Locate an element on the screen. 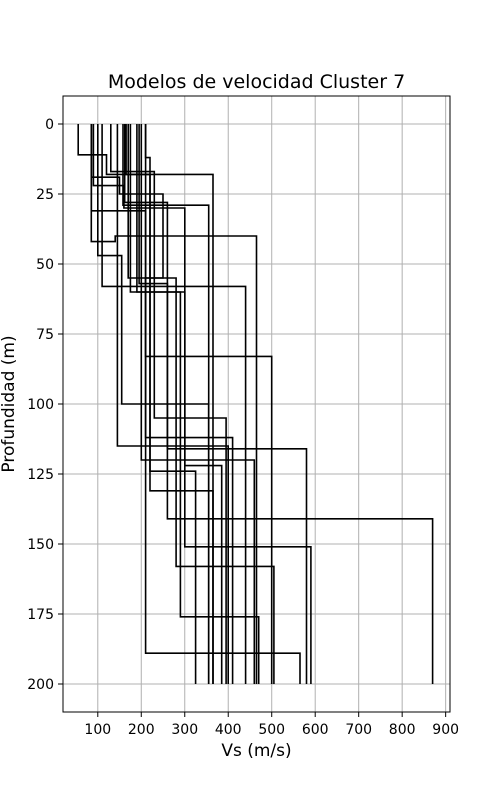 This screenshot has height=800, width=500. x-tick-label: 800 is located at coordinates (402, 730).